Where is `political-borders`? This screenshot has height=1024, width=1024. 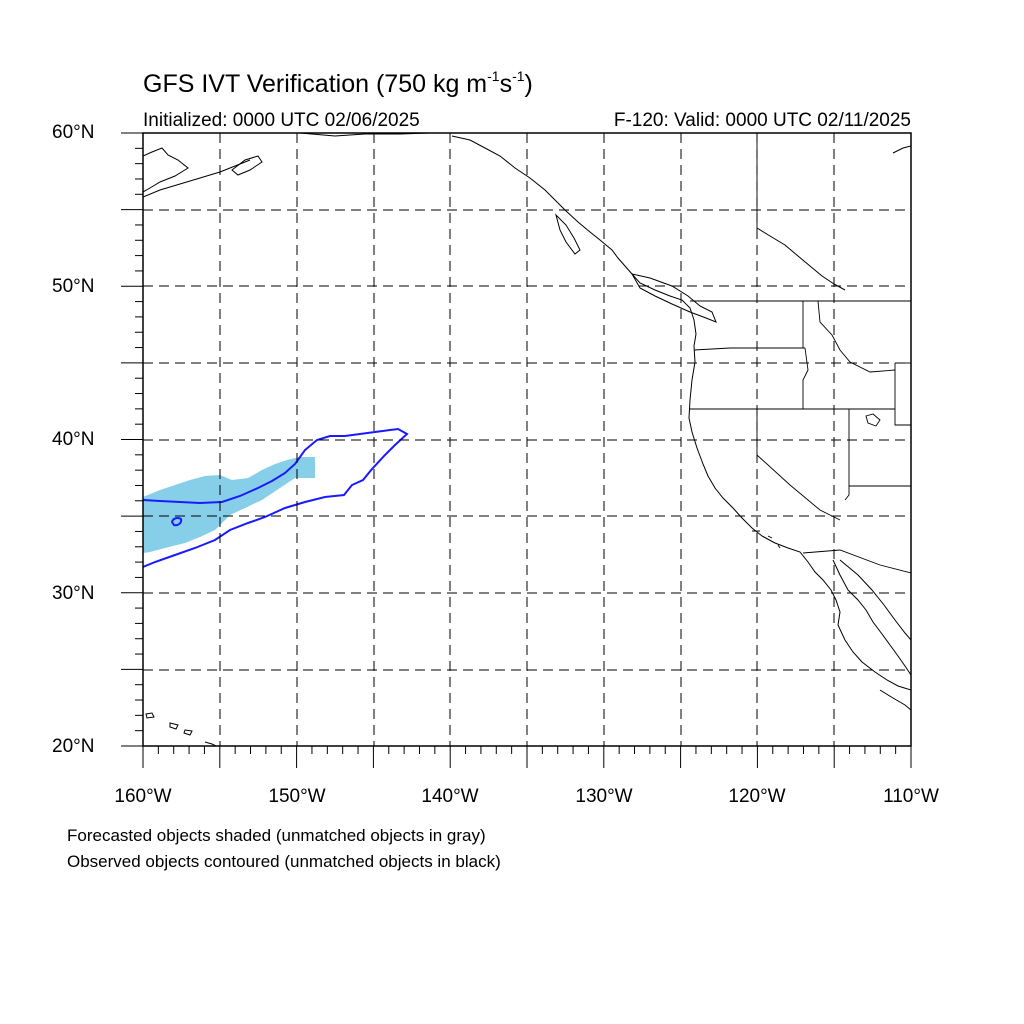
political-borders is located at coordinates (800, 353).